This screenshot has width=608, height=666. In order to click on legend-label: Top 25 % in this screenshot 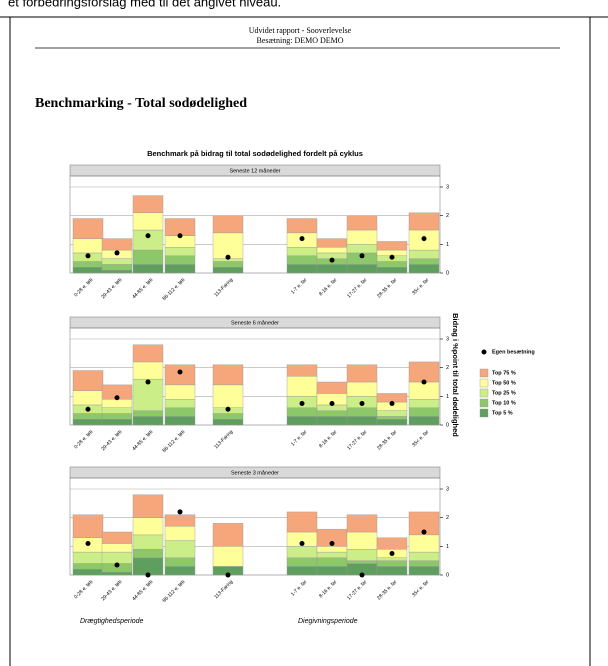, I will do `click(504, 393)`.